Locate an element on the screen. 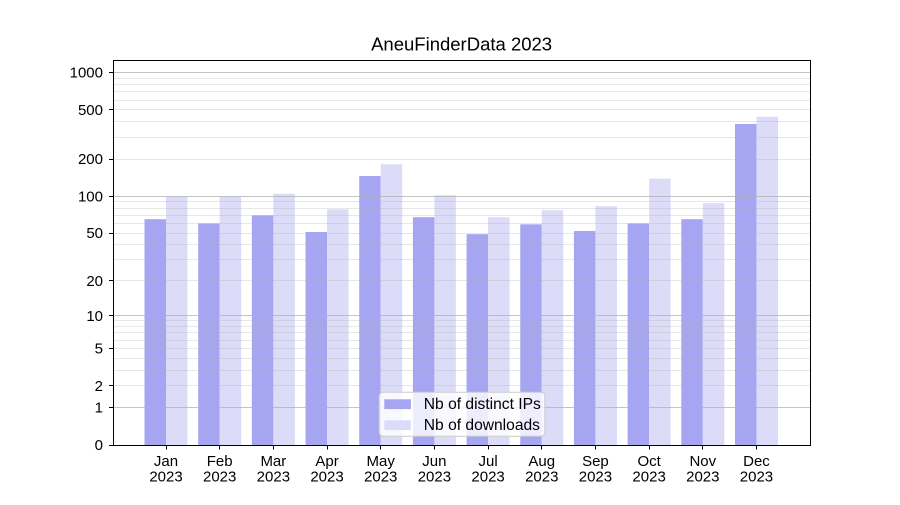 This screenshot has height=505, width=900. svg-text: Feb is located at coordinates (220, 461).